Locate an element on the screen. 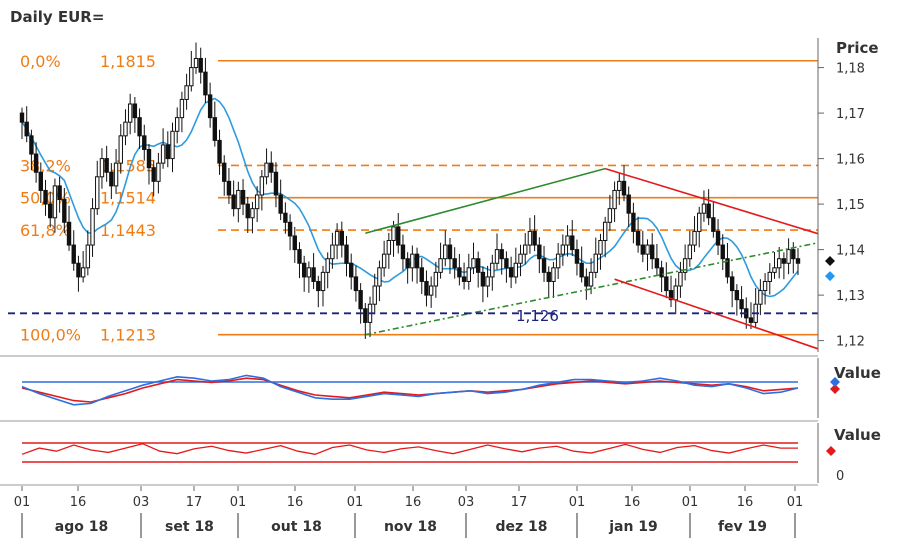 The height and width of the screenshot is (546, 900). oscillator-marker-red is located at coordinates (835, 389).